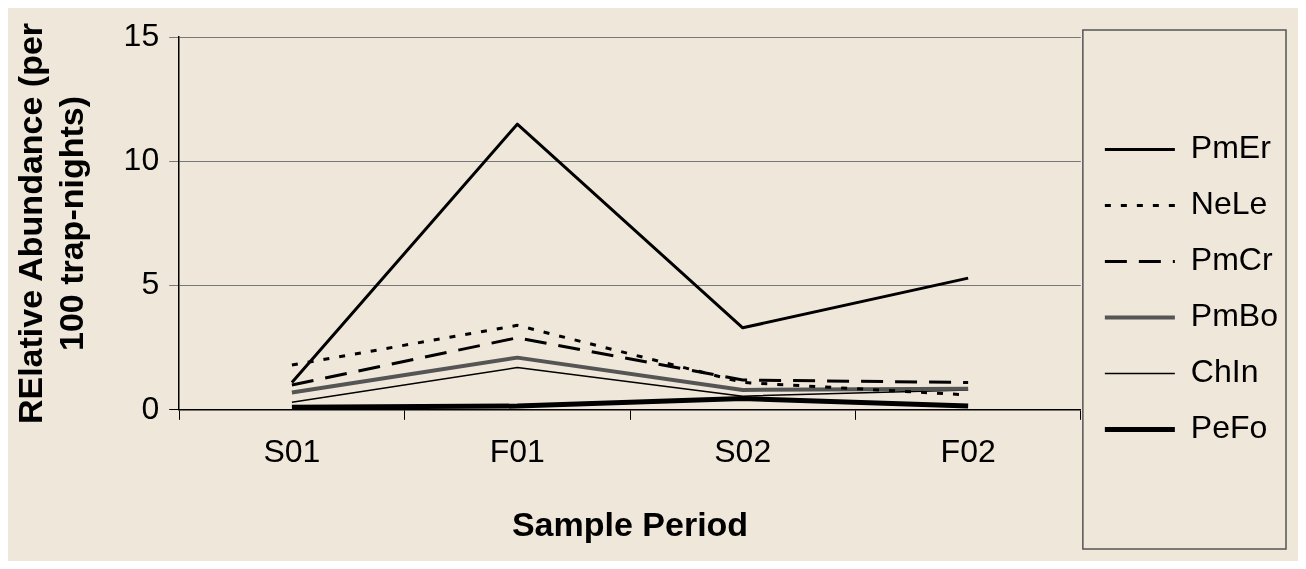 Image resolution: width=1306 pixels, height=569 pixels. What do you see at coordinates (517, 450) in the screenshot?
I see `x-tick-label: F01` at bounding box center [517, 450].